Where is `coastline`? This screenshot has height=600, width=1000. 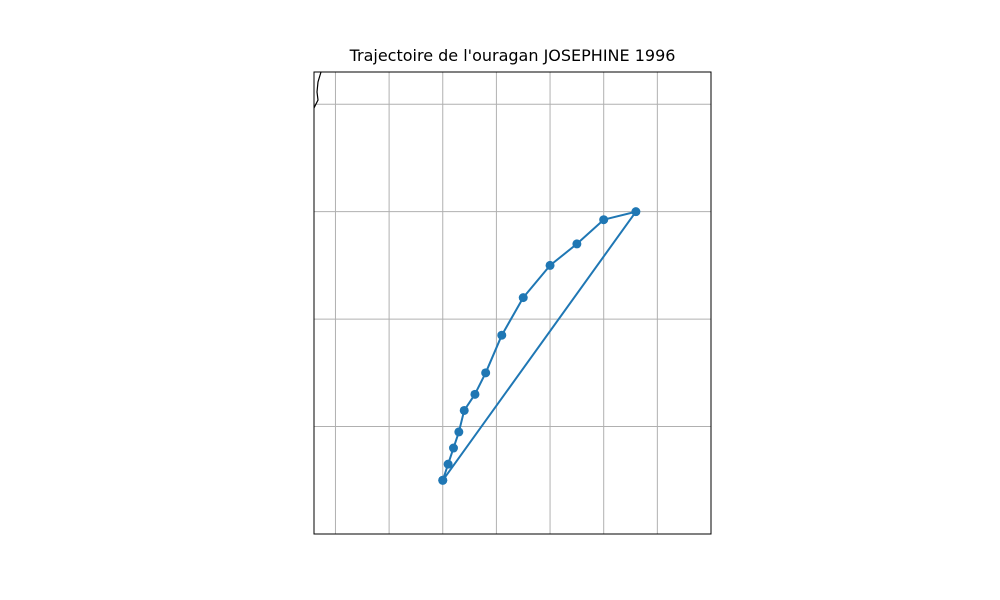 coastline is located at coordinates (318, 90).